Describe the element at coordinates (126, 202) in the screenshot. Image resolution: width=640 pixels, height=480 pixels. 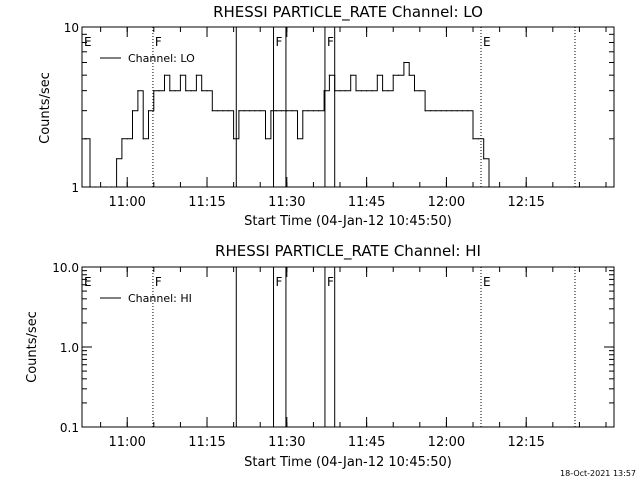
I see `chart1-x-tick-label: 11:00` at that location.